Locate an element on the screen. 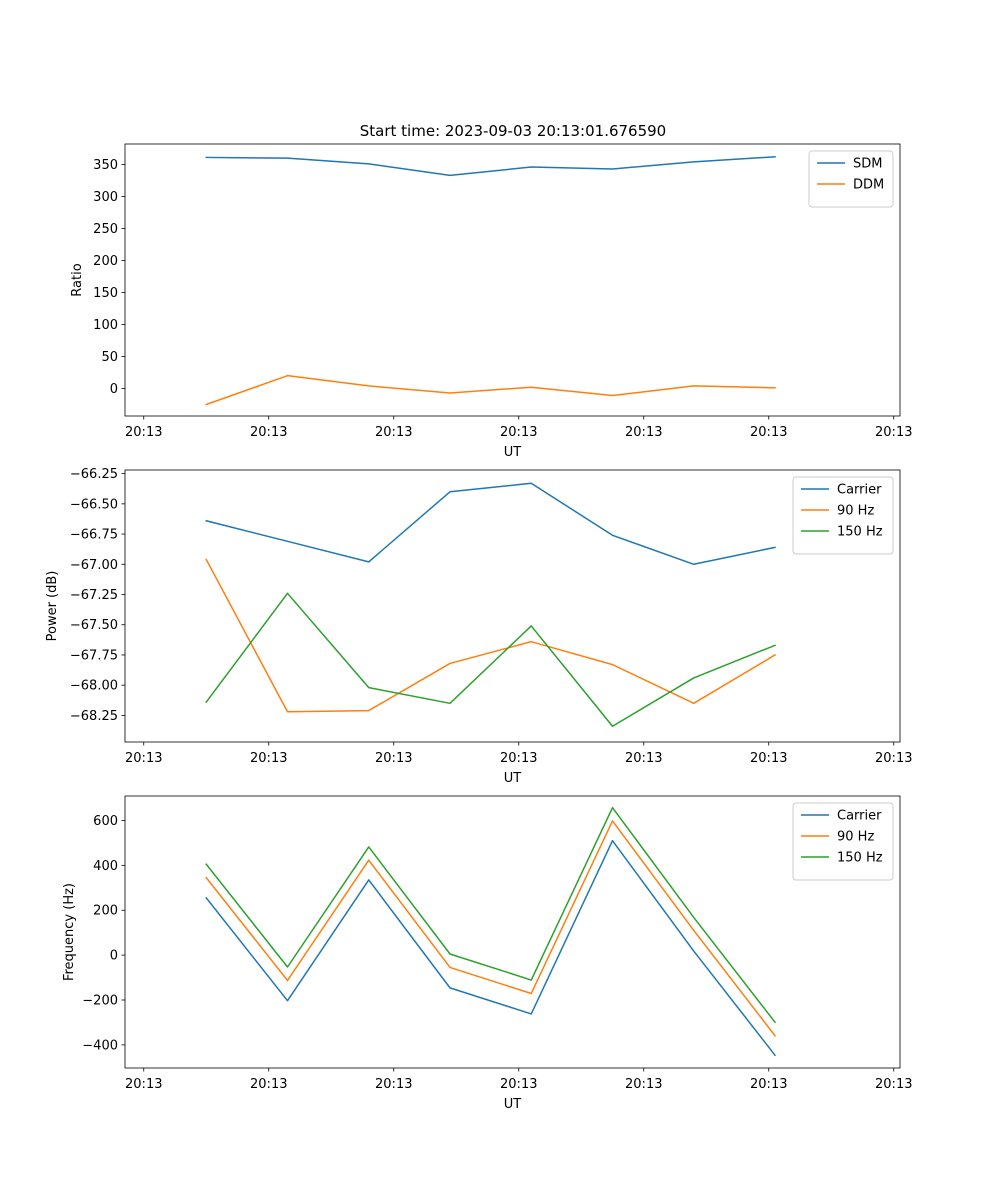 This screenshot has width=1000, height=1200. ratio-y-tick-label: 250 is located at coordinates (105, 229).